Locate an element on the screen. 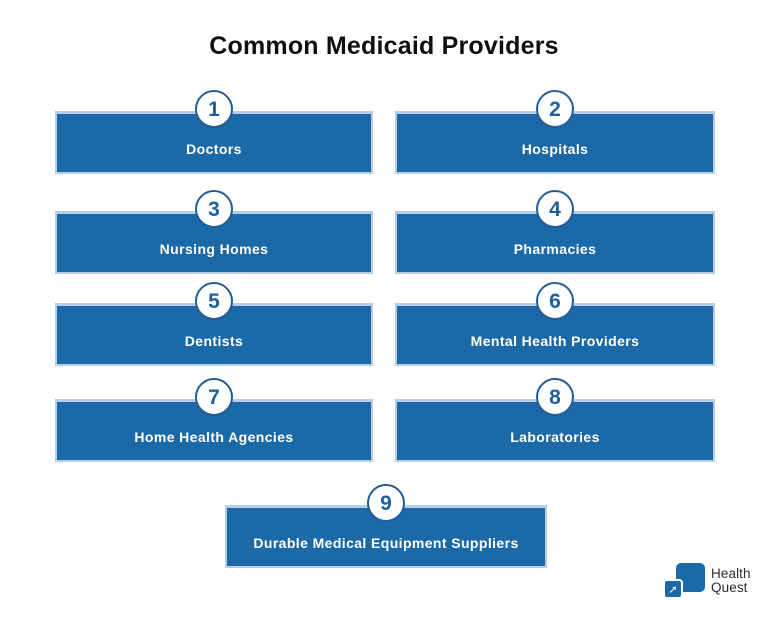 The height and width of the screenshot is (617, 768). number-badge: 6 is located at coordinates (555, 301).